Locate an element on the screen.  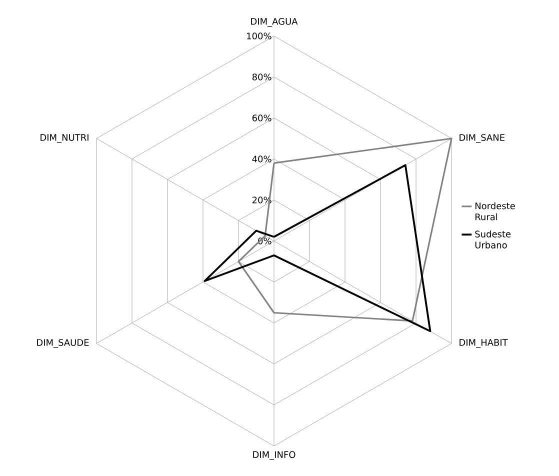
y-tick-label: 60% is located at coordinates (262, 118).